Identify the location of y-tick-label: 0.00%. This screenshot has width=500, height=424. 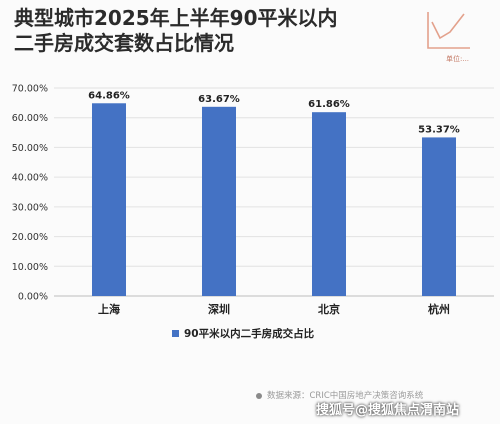
(33, 297).